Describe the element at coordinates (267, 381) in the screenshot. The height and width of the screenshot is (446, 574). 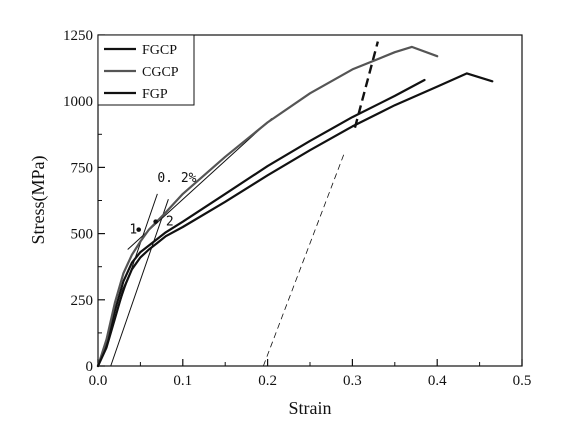
I see `x-tick-label: 0.2` at that location.